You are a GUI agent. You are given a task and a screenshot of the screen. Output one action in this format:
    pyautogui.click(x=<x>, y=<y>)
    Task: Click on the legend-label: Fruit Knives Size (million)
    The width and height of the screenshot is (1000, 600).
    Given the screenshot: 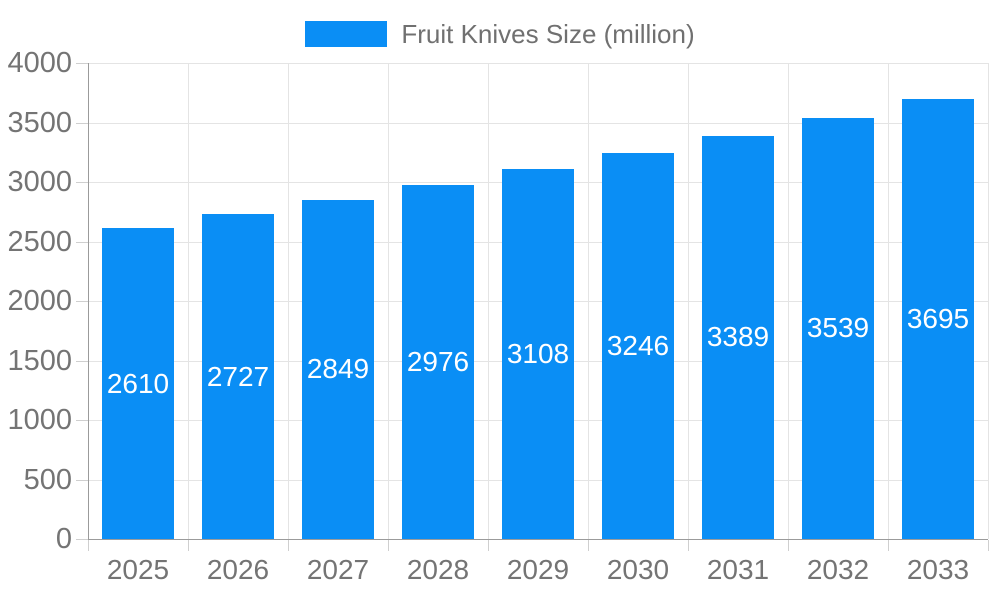 What is the action you would take?
    pyautogui.click(x=548, y=34)
    